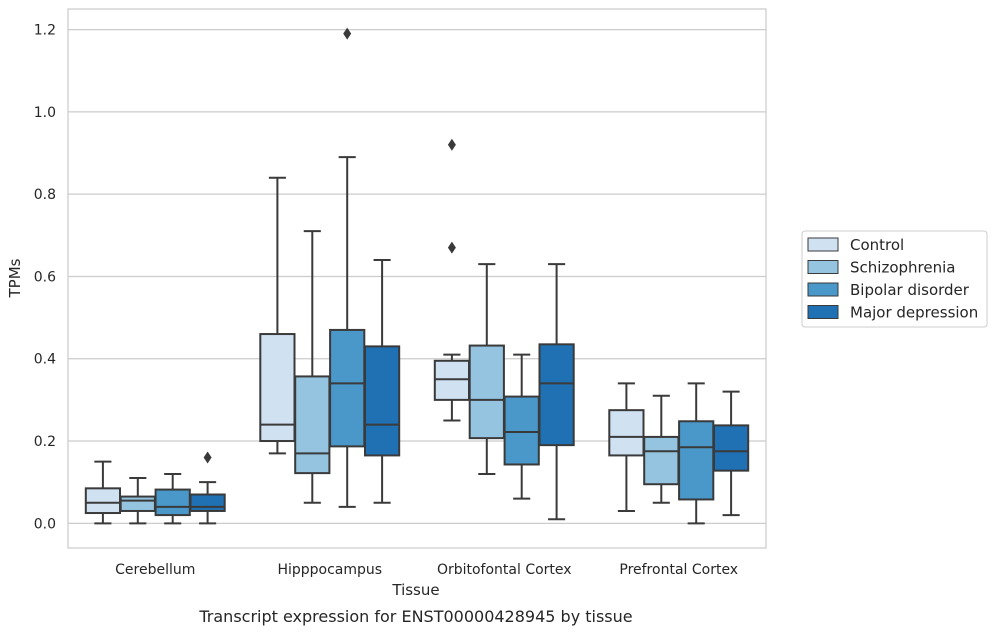 The height and width of the screenshot is (638, 997). I want to click on legend-label: Bipolar disorder, so click(910, 290).